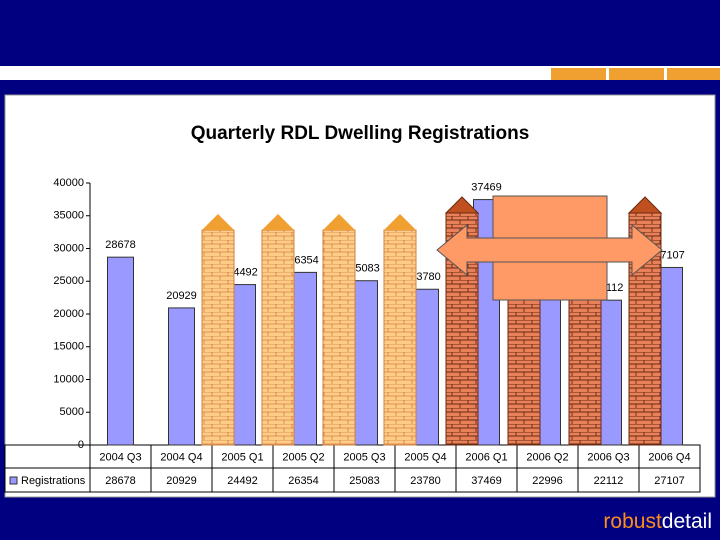 This screenshot has height=545, width=720. Describe the element at coordinates (547, 457) in the screenshot. I see `x-tick-label: 2006 Q2` at that location.